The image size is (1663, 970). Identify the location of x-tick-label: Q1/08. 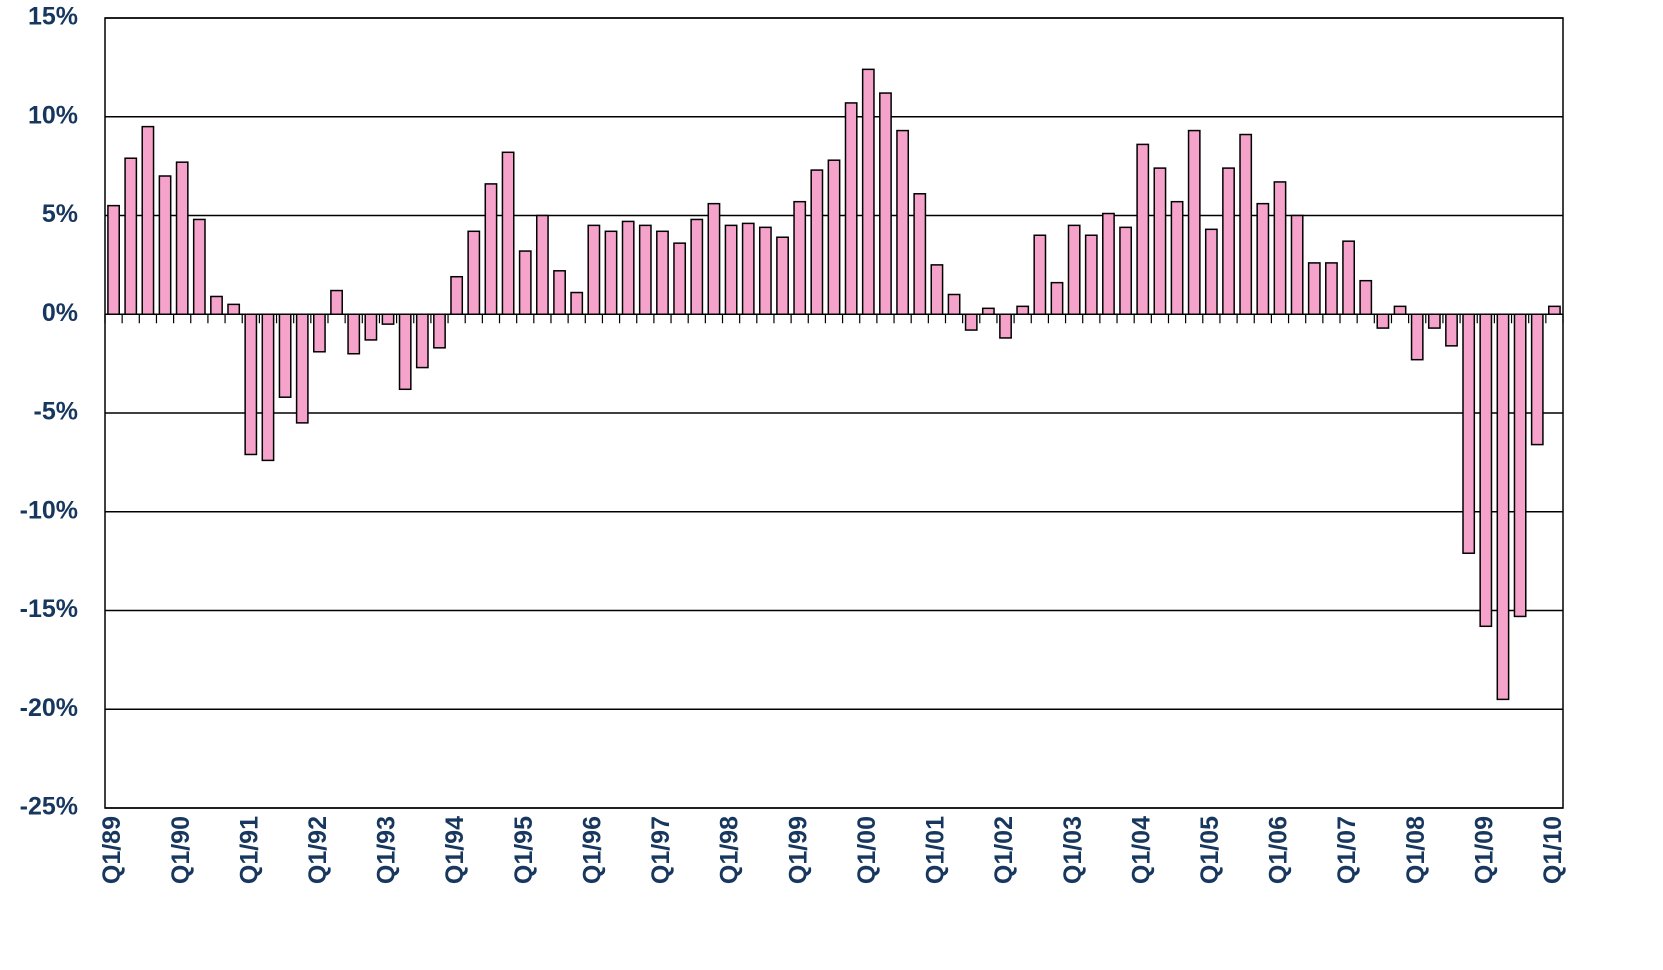
(1416, 850).